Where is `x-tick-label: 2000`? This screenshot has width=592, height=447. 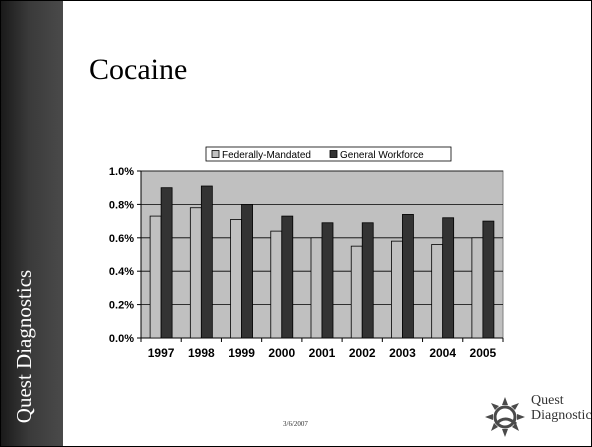
x-tick-label: 2000 is located at coordinates (281, 353).